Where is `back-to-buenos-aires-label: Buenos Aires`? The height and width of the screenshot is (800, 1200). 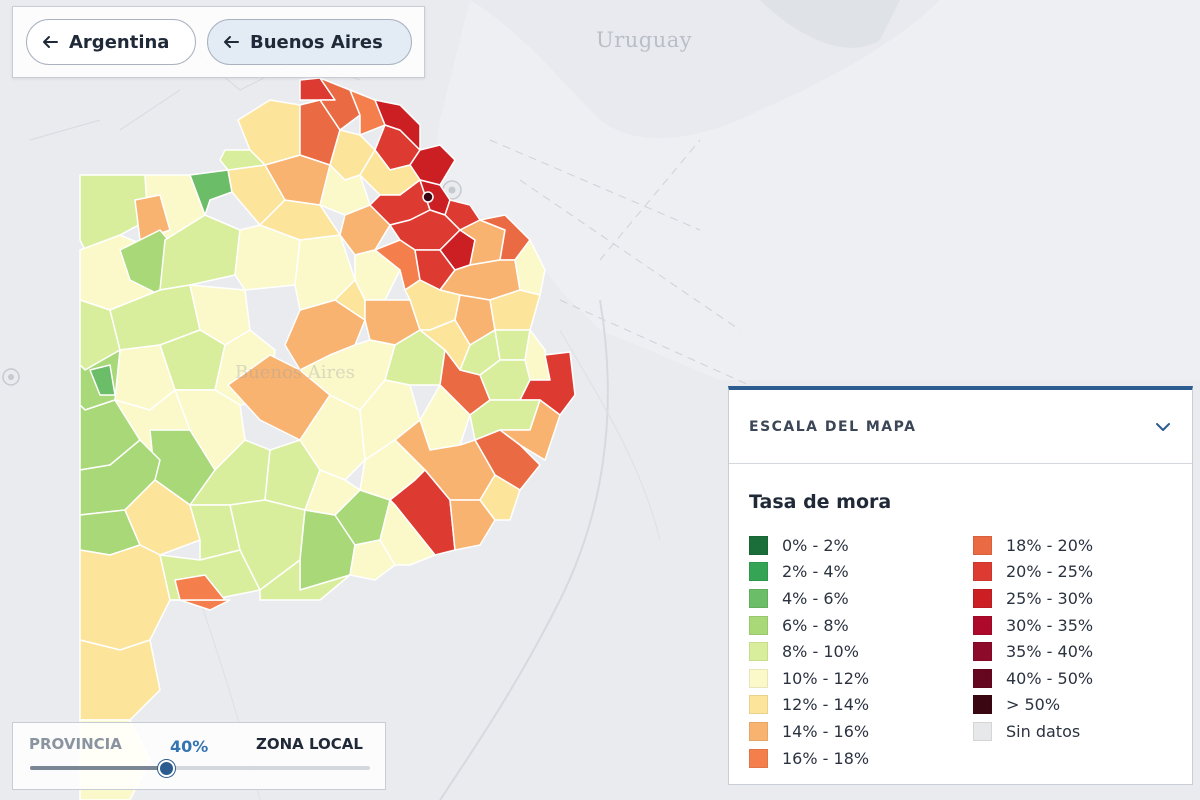 back-to-buenos-aires-label: Buenos Aires is located at coordinates (316, 42).